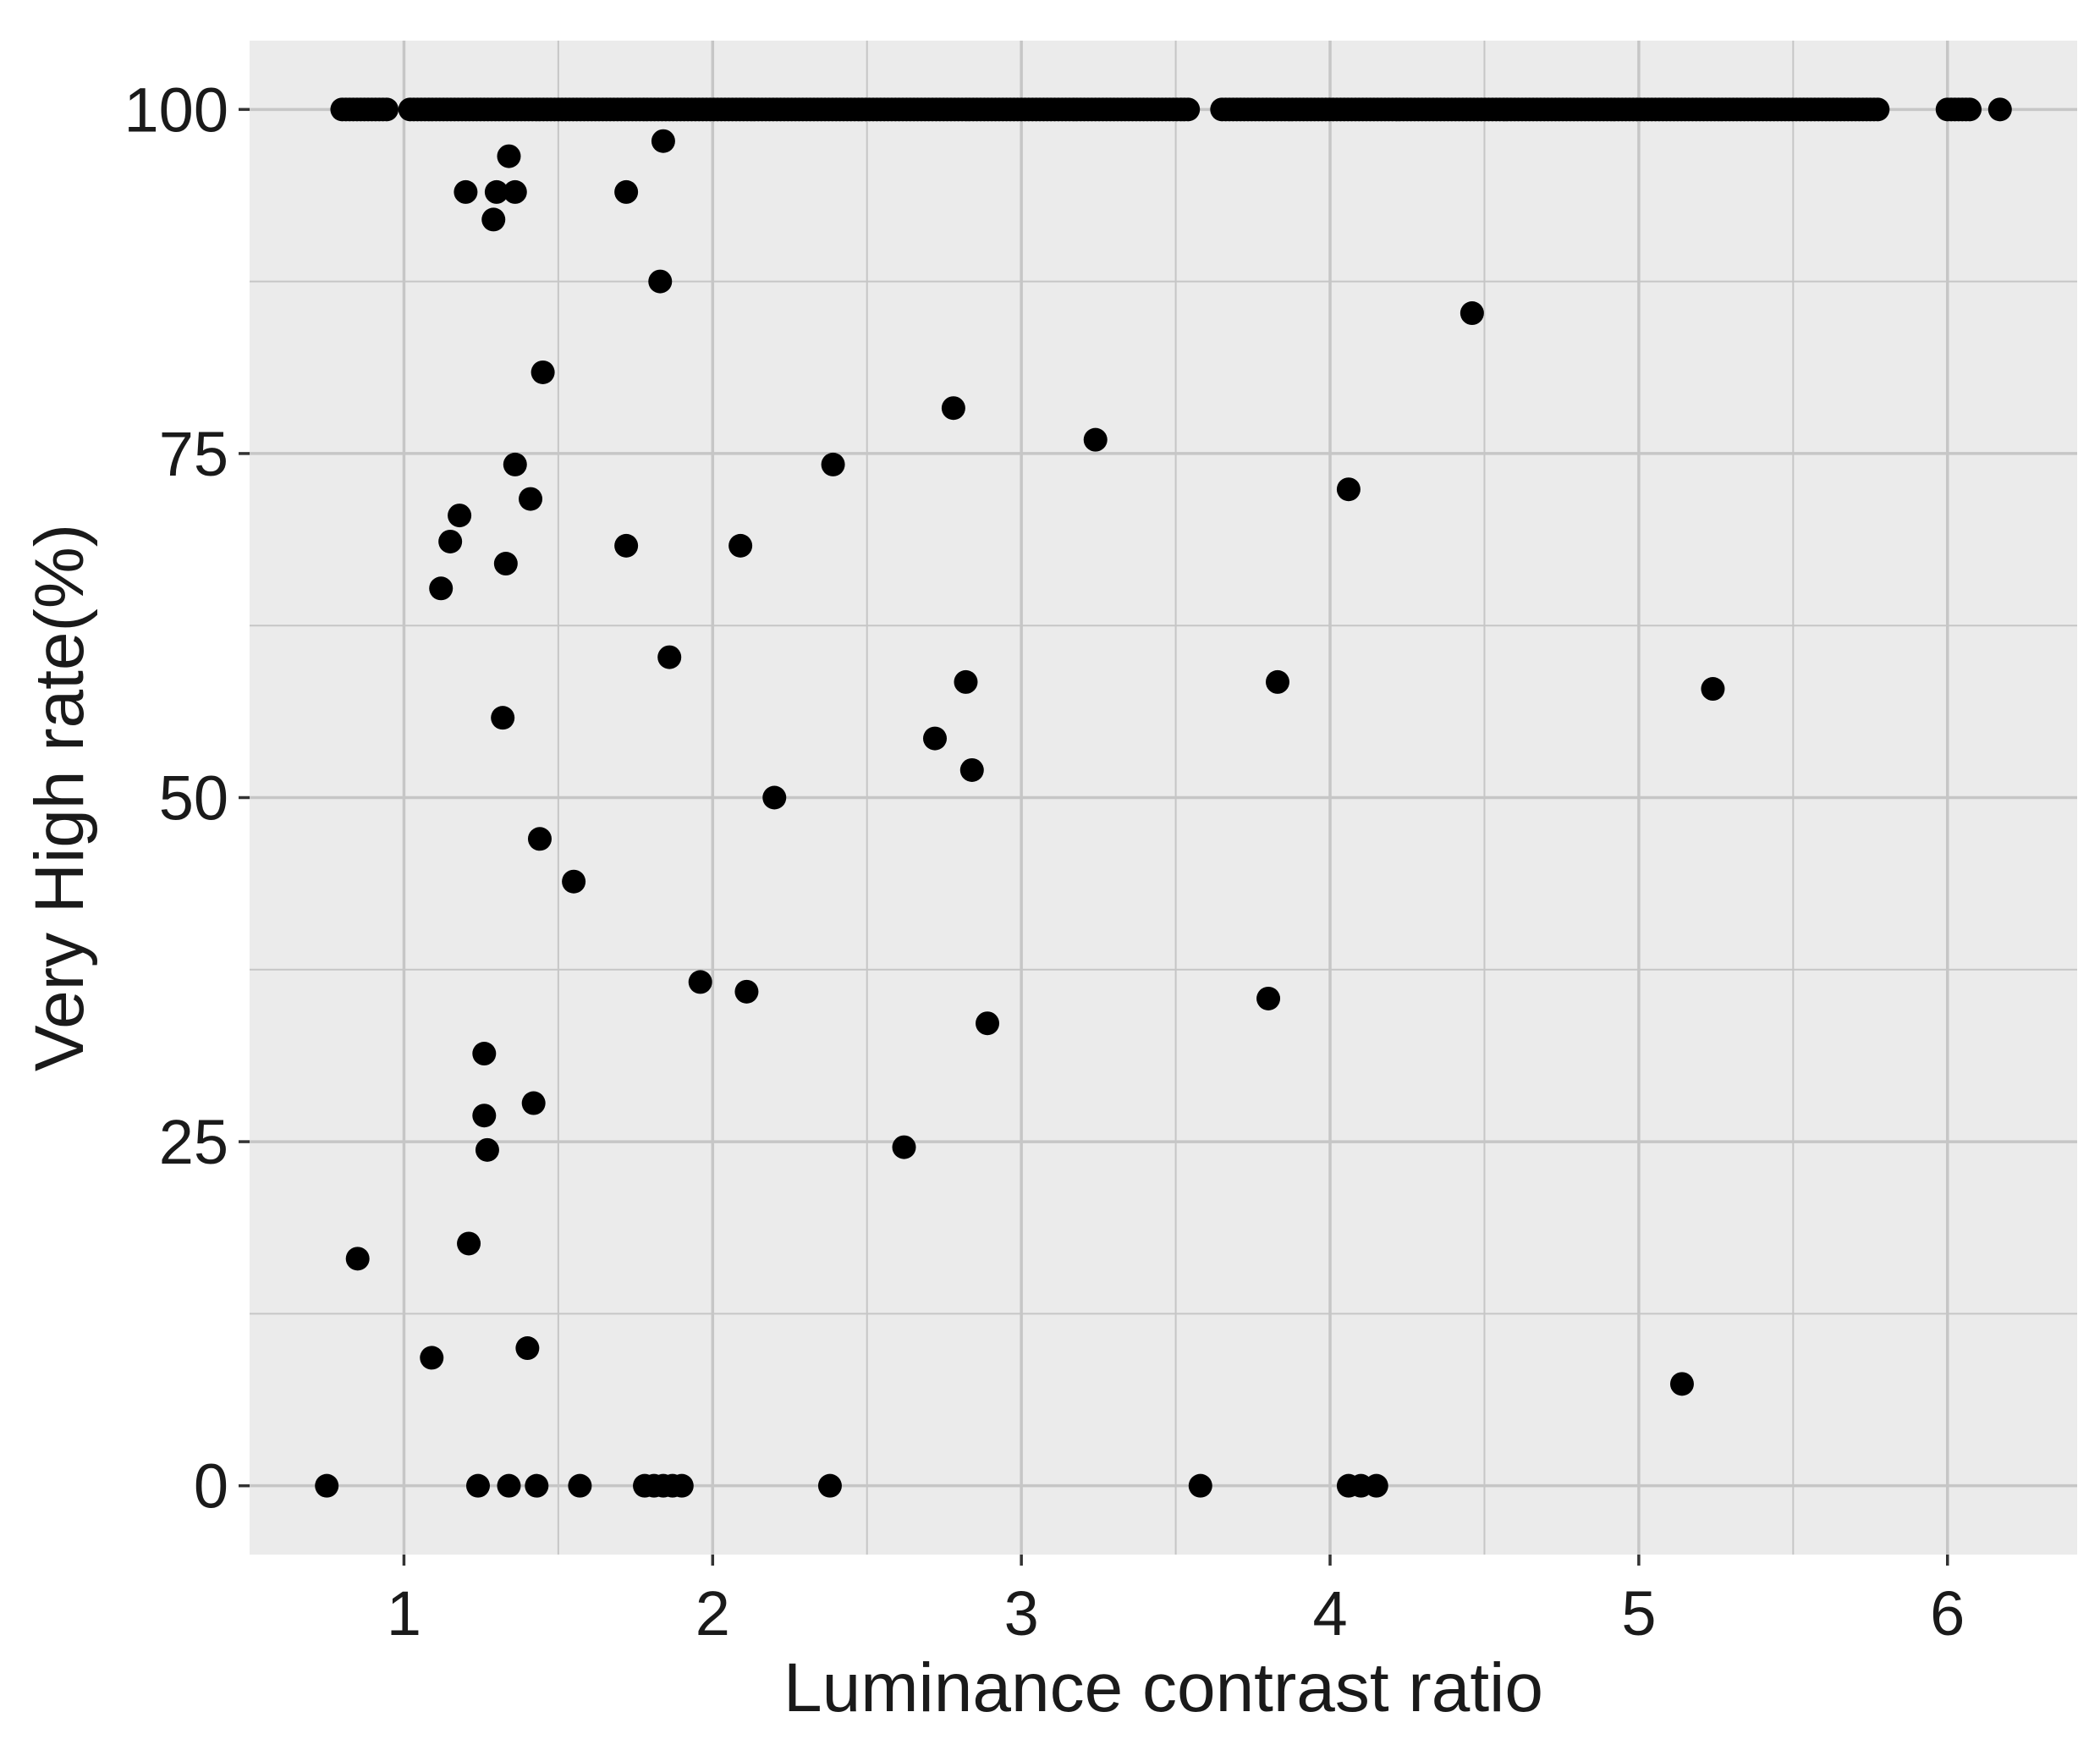 This screenshot has width=2100, height=1745. What do you see at coordinates (1639, 1613) in the screenshot?
I see `x-tick-label: 5` at bounding box center [1639, 1613].